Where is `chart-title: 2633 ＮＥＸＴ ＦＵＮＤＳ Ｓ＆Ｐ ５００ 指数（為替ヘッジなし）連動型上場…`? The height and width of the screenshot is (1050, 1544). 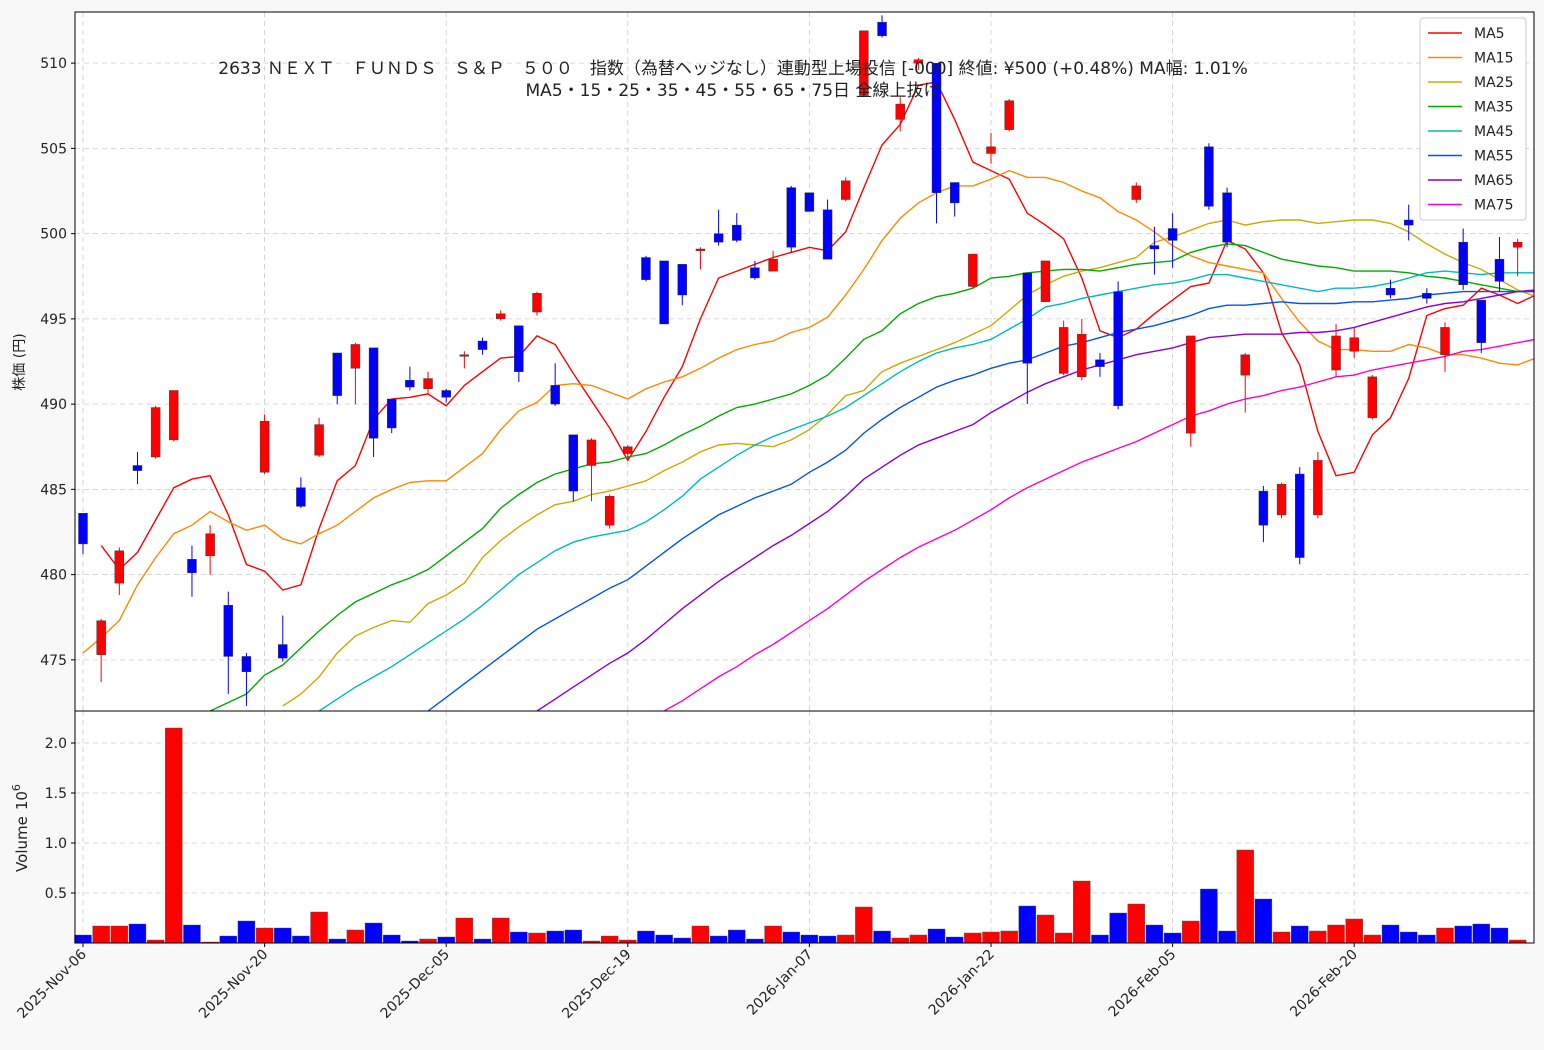
chart-title: 2633 ＮＥＸＴ ＦＵＮＤＳ Ｓ＆Ｐ ５００ 指数（為替ヘッジなし）連動型上場… is located at coordinates (732, 69).